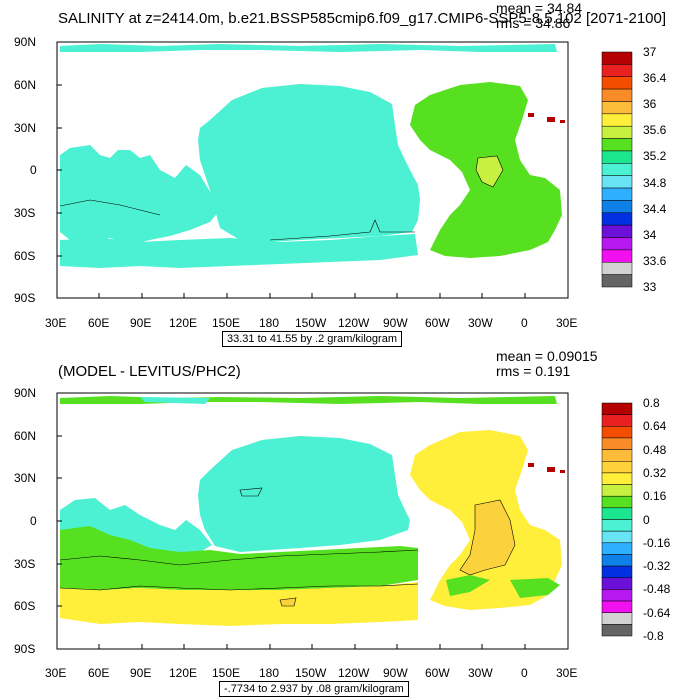  What do you see at coordinates (655, 472) in the screenshot?
I see `colorbar-label: 0.32` at bounding box center [655, 472].